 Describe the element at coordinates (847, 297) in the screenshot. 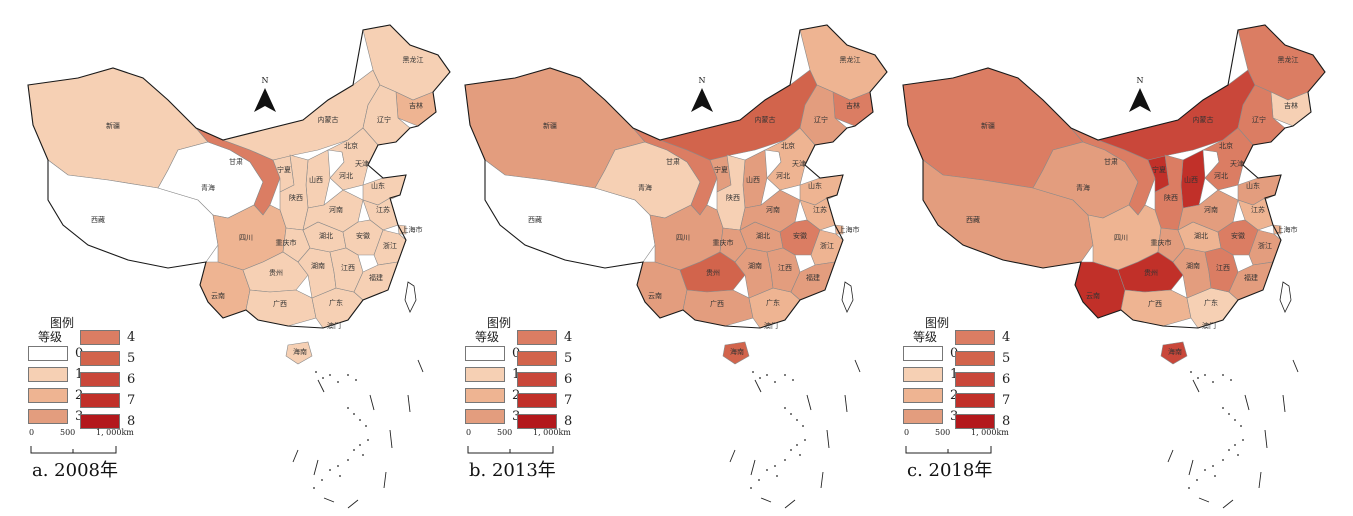

I see `taiwan-outline` at that location.